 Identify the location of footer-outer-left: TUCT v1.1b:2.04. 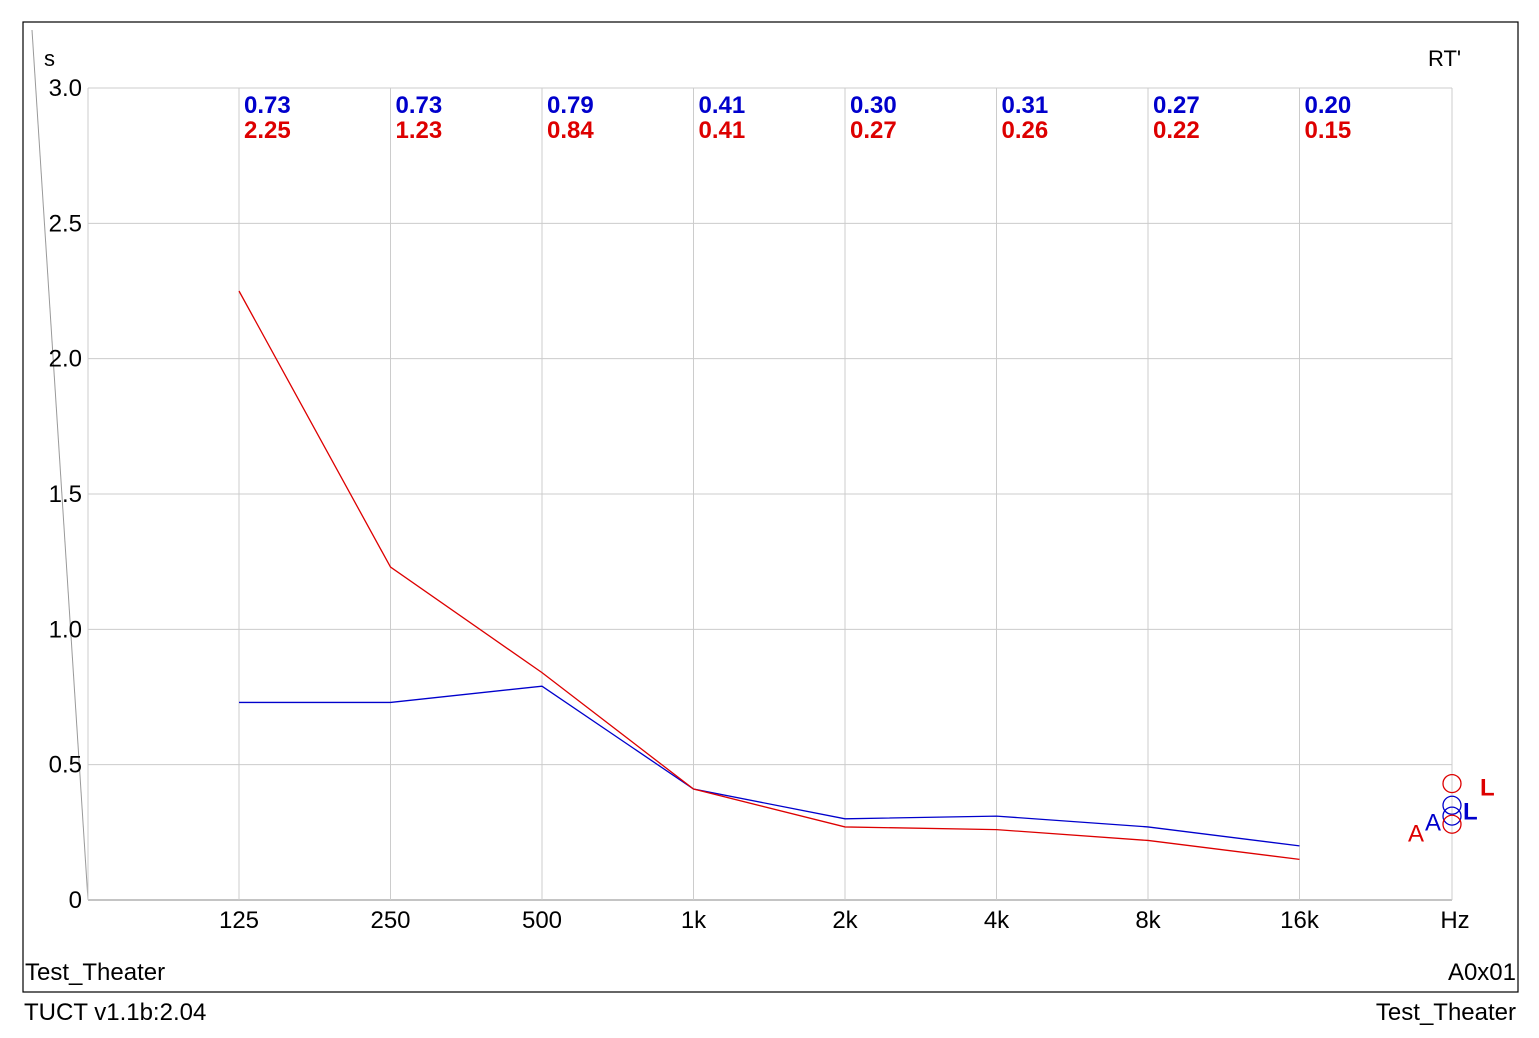
(115, 1012).